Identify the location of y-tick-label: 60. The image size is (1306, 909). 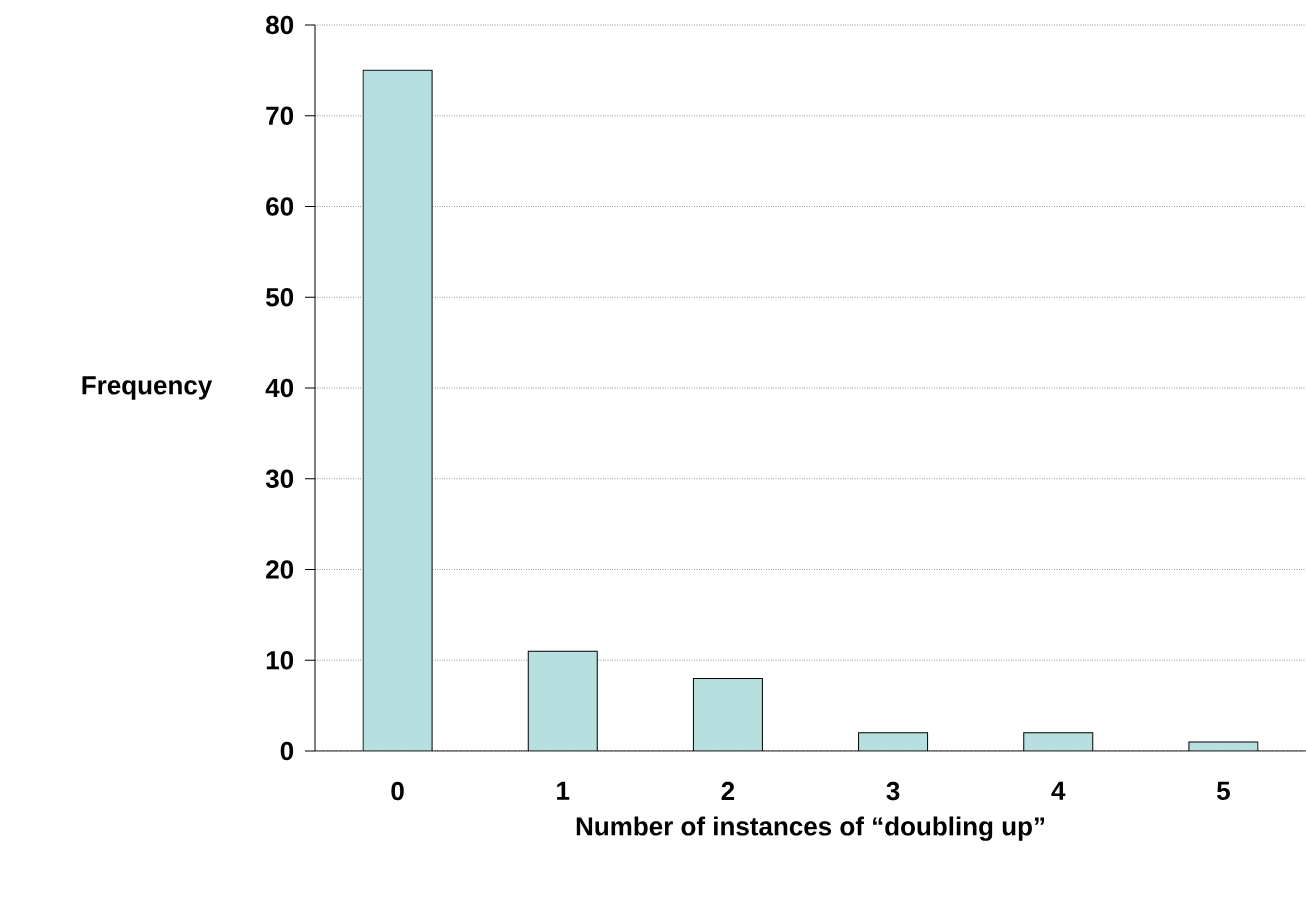
(280, 206).